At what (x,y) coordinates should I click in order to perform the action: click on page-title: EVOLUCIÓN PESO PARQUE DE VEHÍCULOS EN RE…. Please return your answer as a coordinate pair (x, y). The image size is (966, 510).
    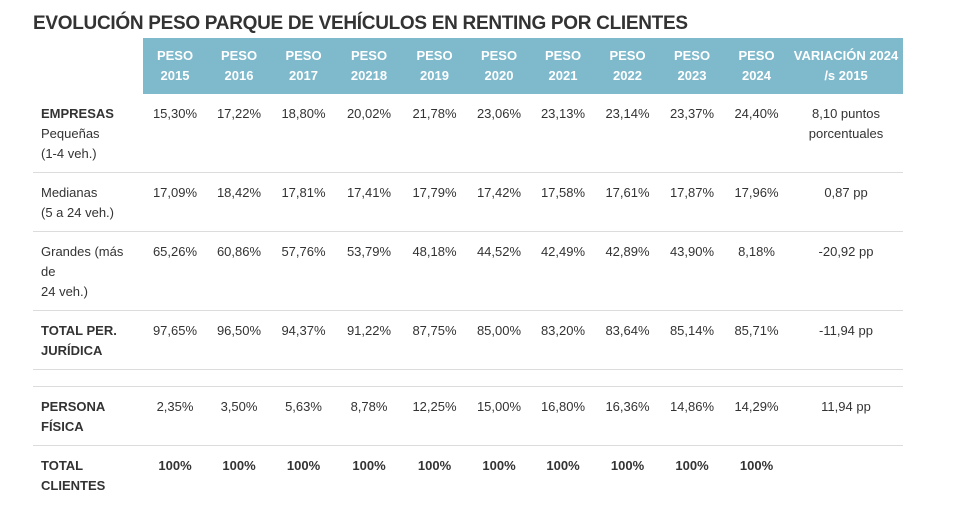
    Looking at the image, I should click on (360, 23).